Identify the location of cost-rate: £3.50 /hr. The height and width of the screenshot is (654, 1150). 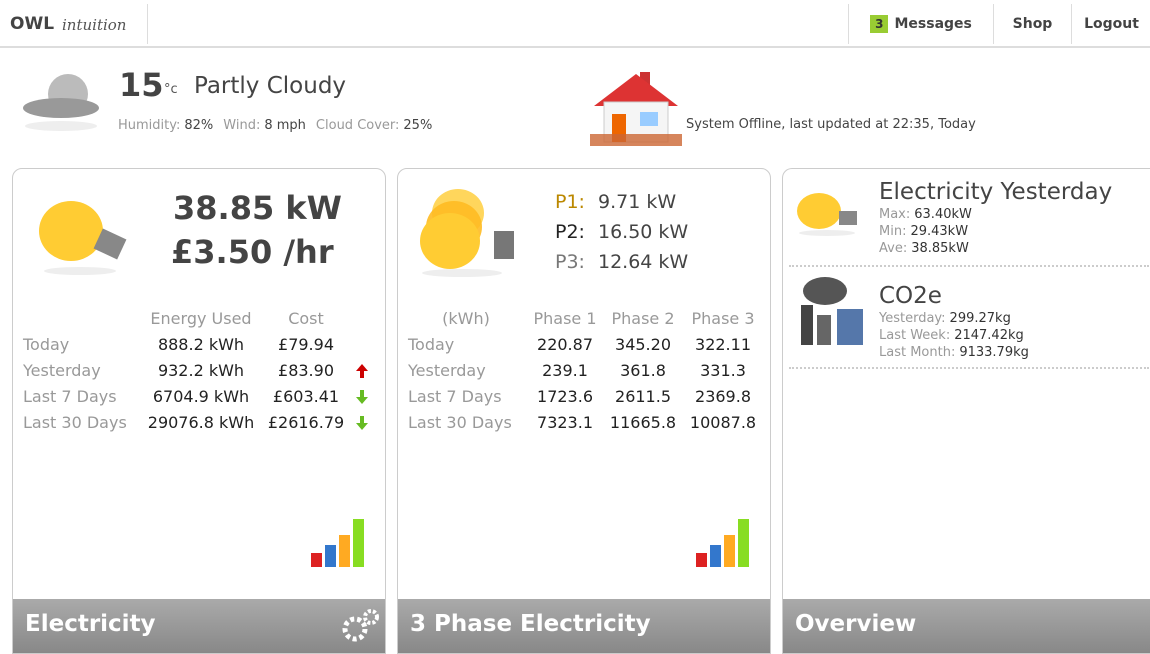
(252, 252).